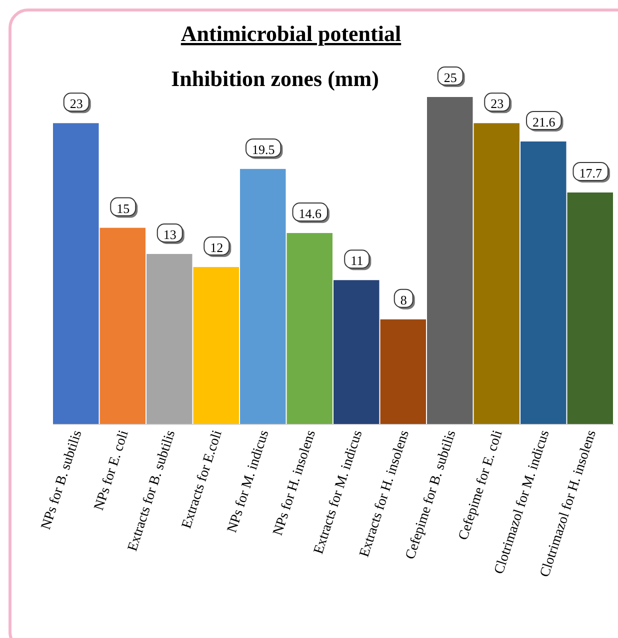 This screenshot has width=618, height=638. What do you see at coordinates (62, 480) in the screenshot?
I see `x-tick-label: NPs for B. subtilis` at bounding box center [62, 480].